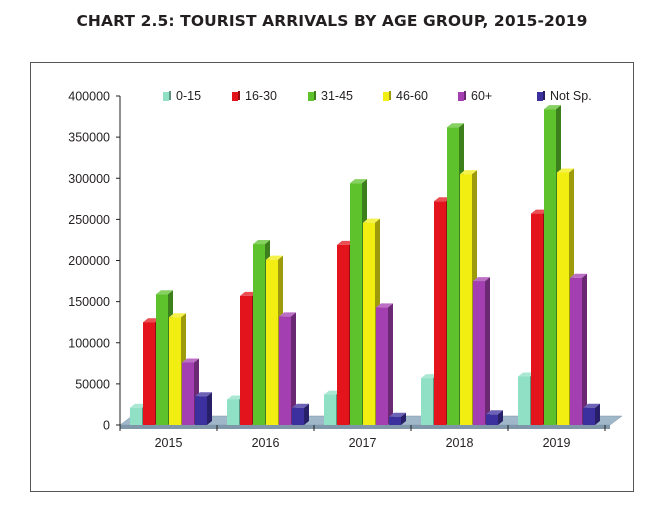 The image size is (664, 517). Describe the element at coordinates (188, 96) in the screenshot. I see `legend-label: 0-15` at that location.